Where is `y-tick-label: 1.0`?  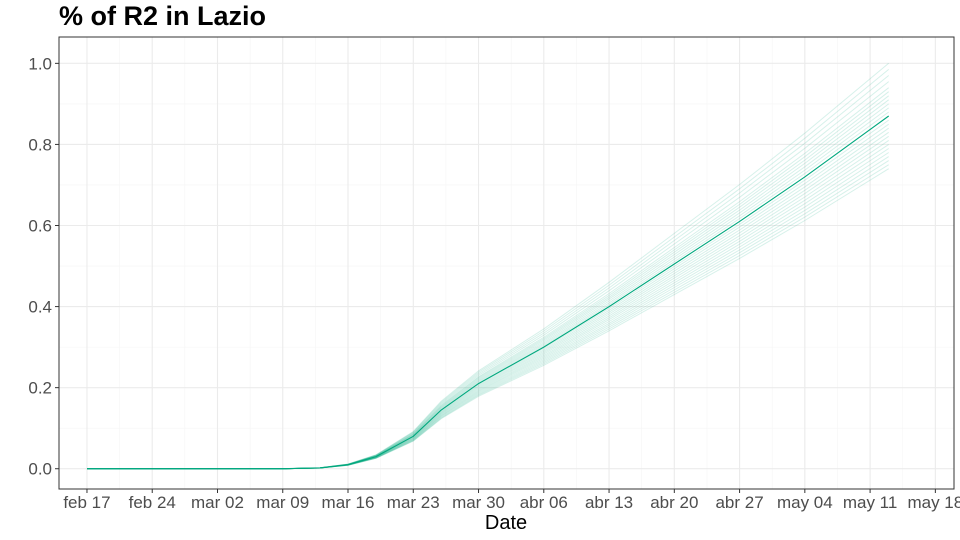
y-tick-label: 1.0 is located at coordinates (40, 63).